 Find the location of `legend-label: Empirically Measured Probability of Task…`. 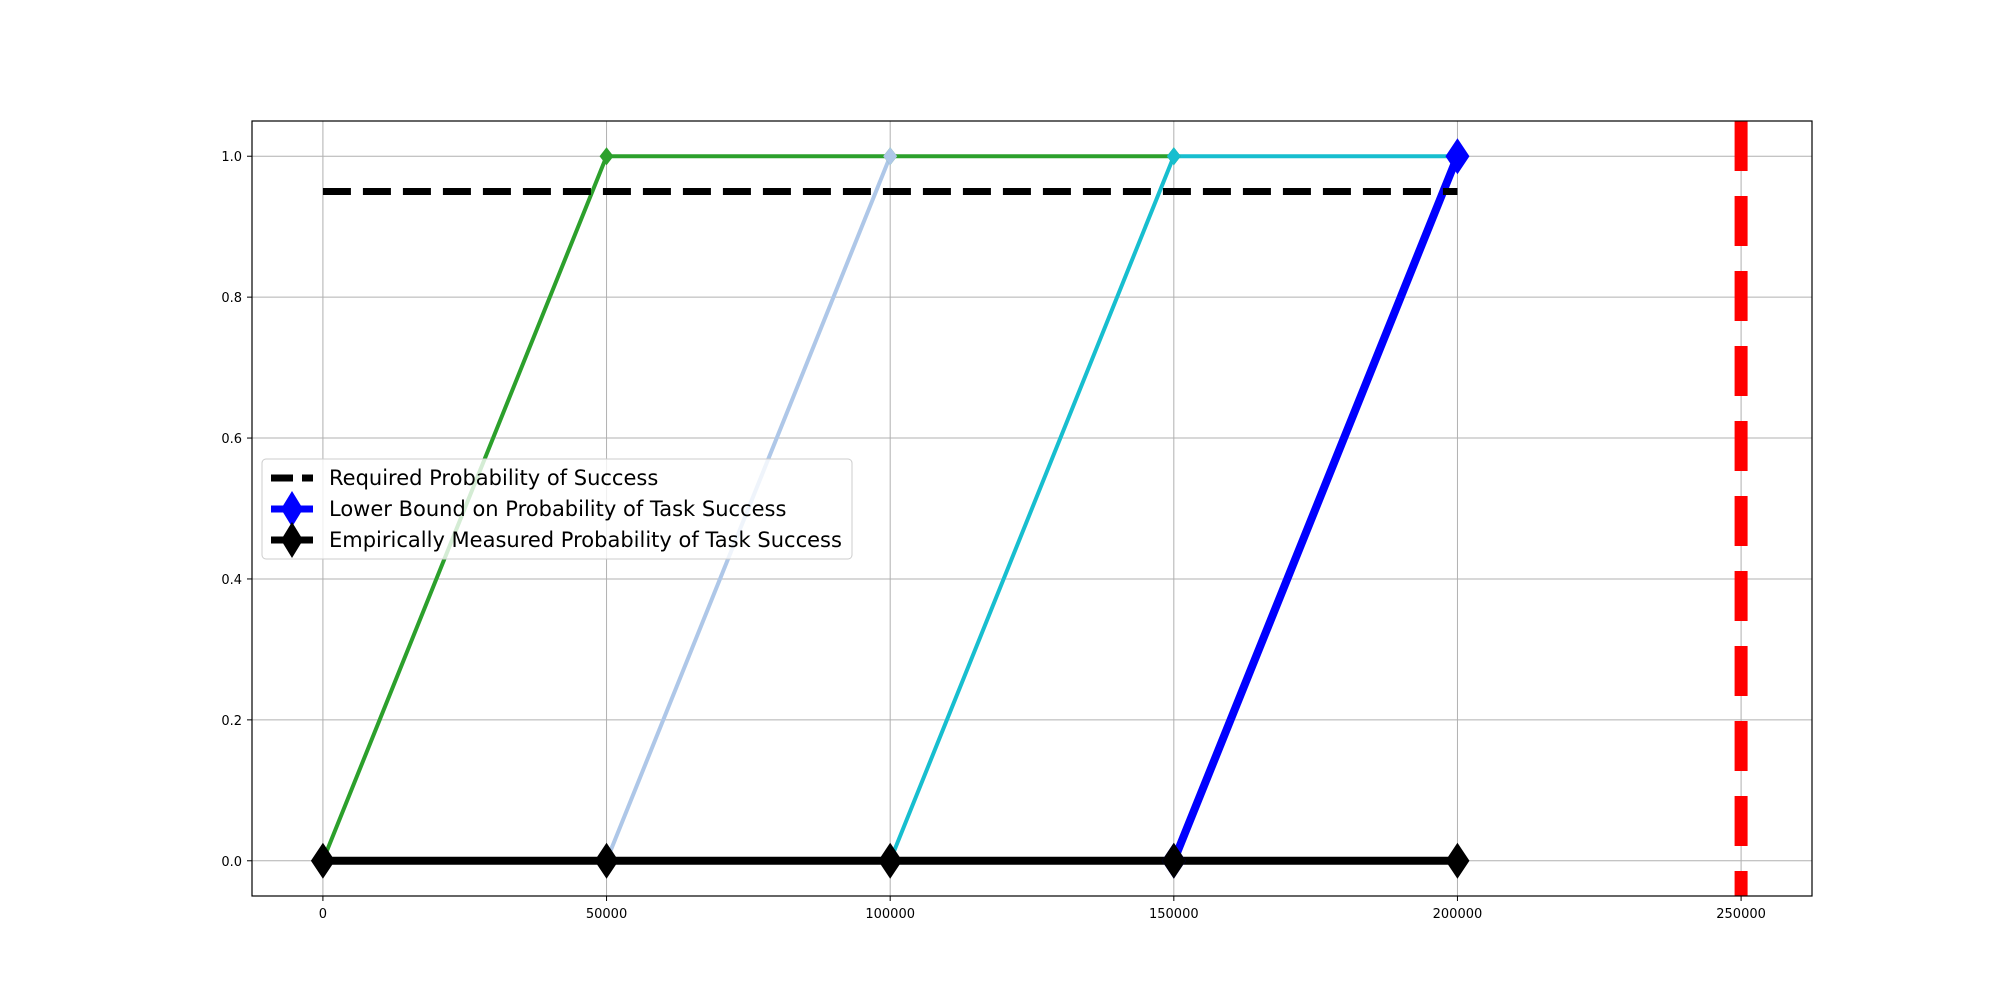

legend-label: Empirically Measured Probability of Task… is located at coordinates (585, 540).